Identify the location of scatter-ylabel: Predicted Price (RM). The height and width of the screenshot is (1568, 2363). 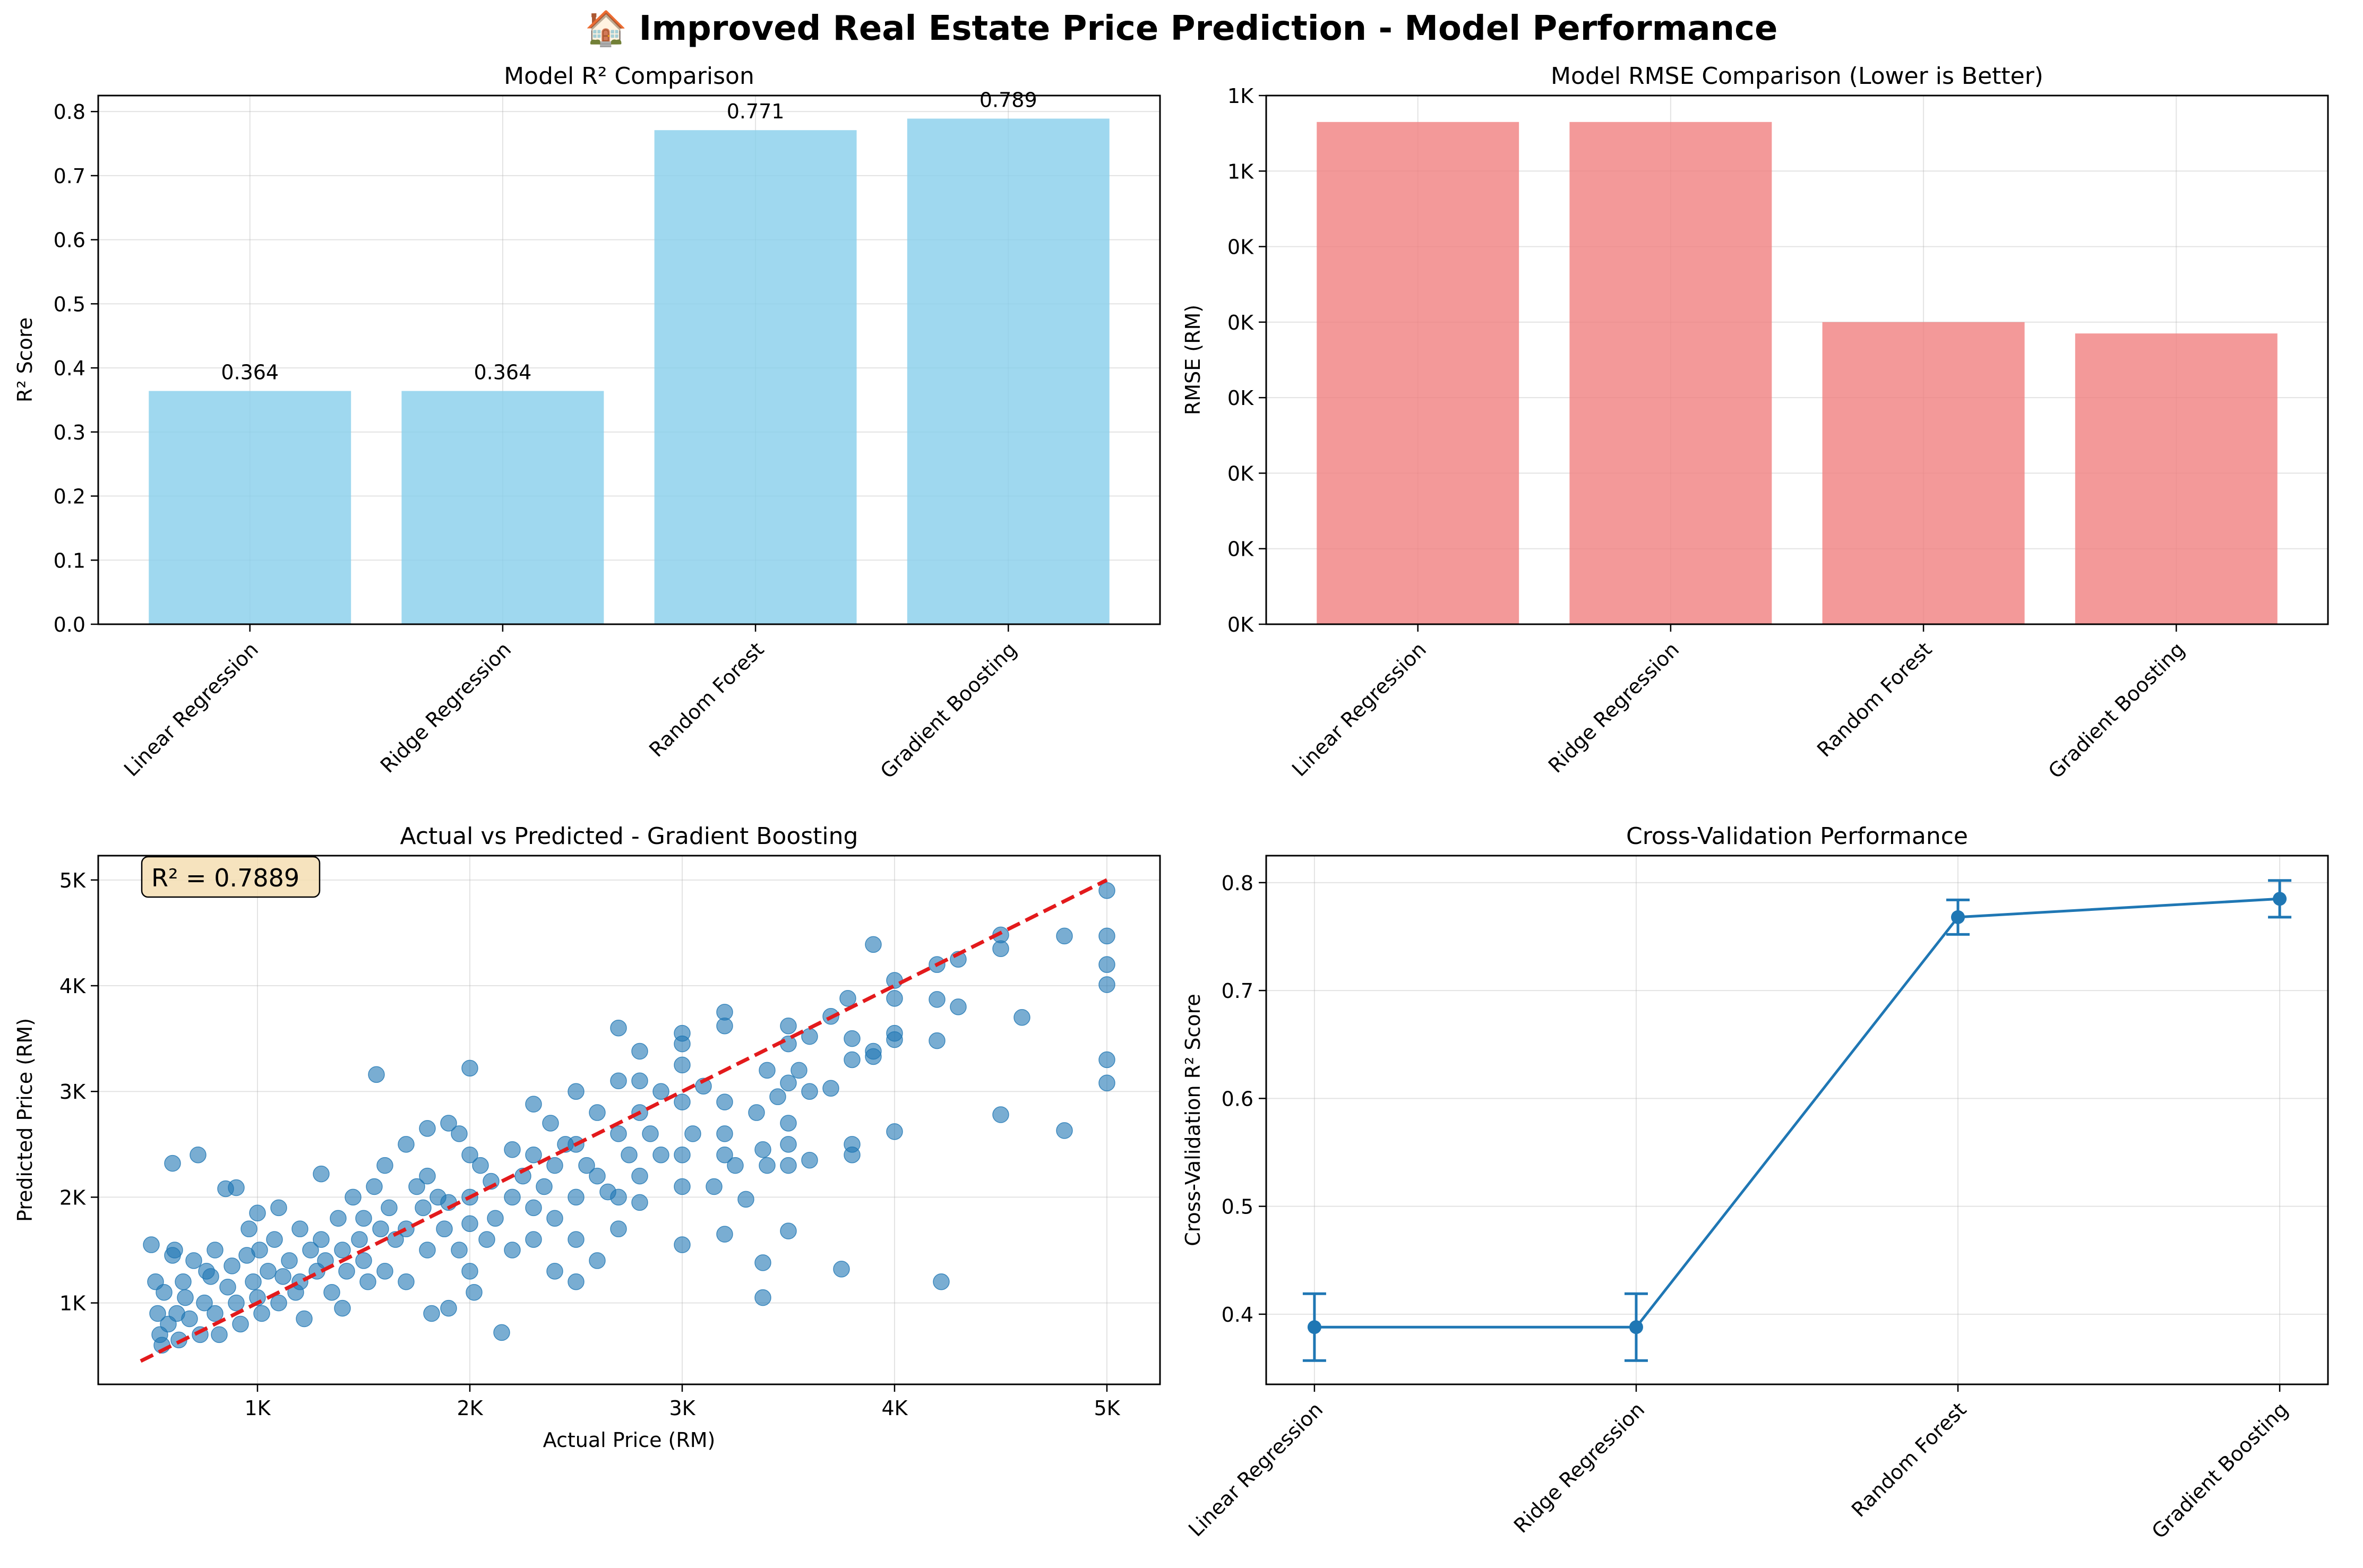
(25, 1120).